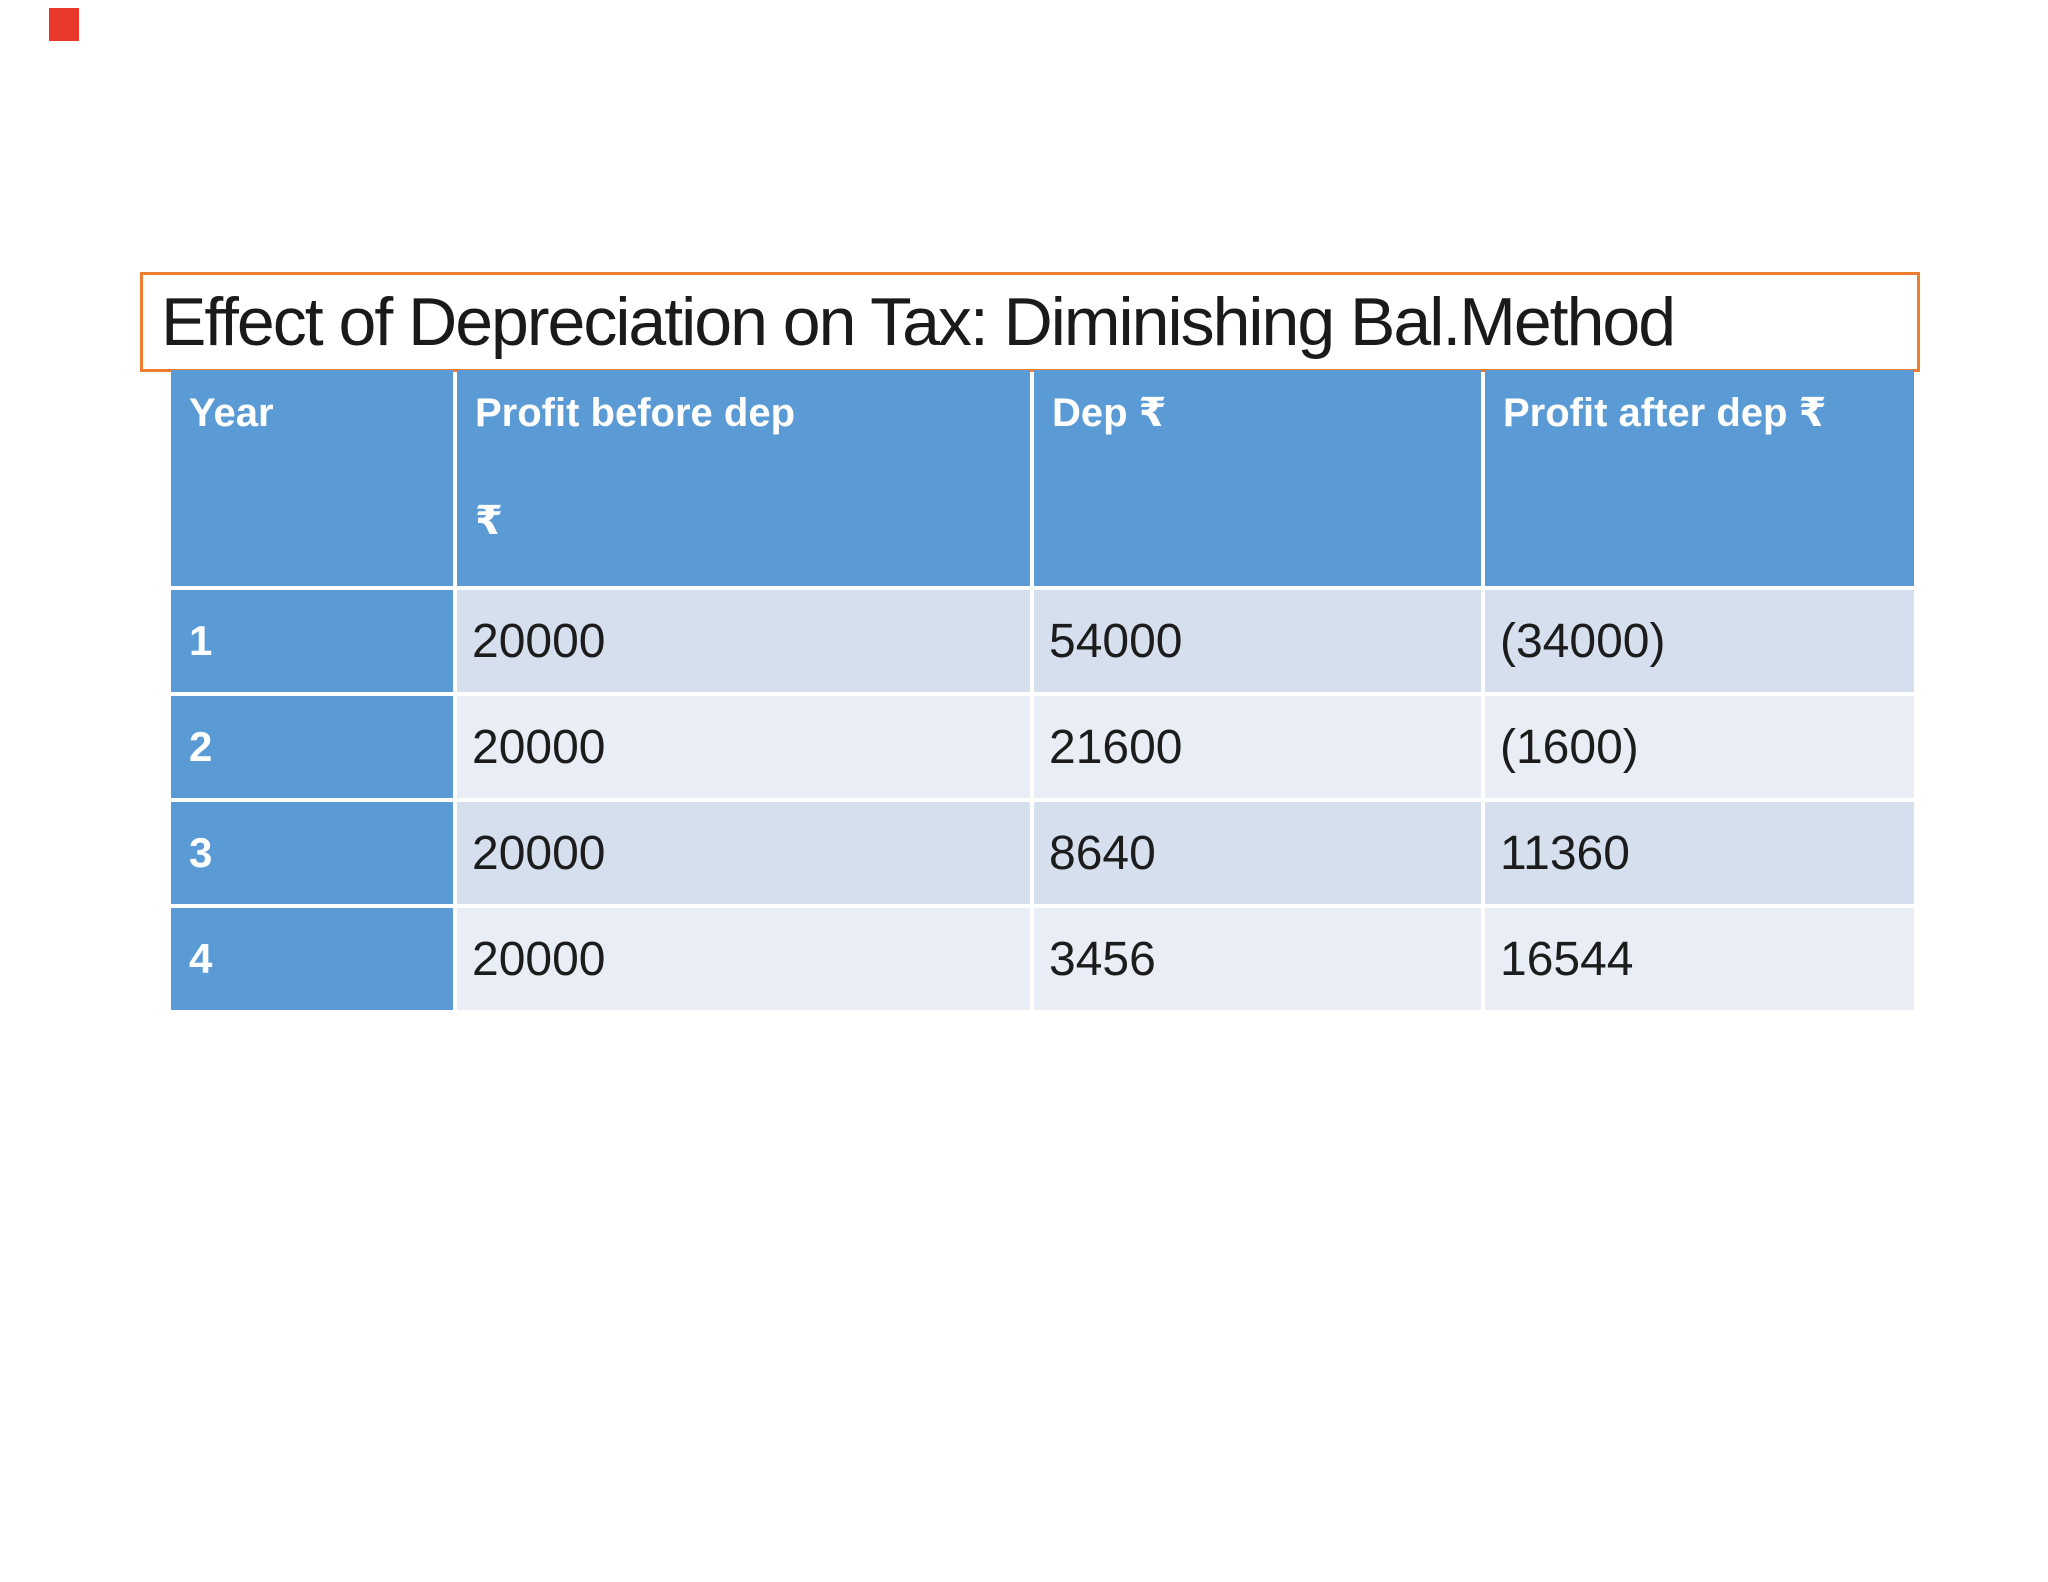 Image resolution: width=2048 pixels, height=1582 pixels. What do you see at coordinates (1699, 641) in the screenshot?
I see `cell-profit-after-1: (34000)` at bounding box center [1699, 641].